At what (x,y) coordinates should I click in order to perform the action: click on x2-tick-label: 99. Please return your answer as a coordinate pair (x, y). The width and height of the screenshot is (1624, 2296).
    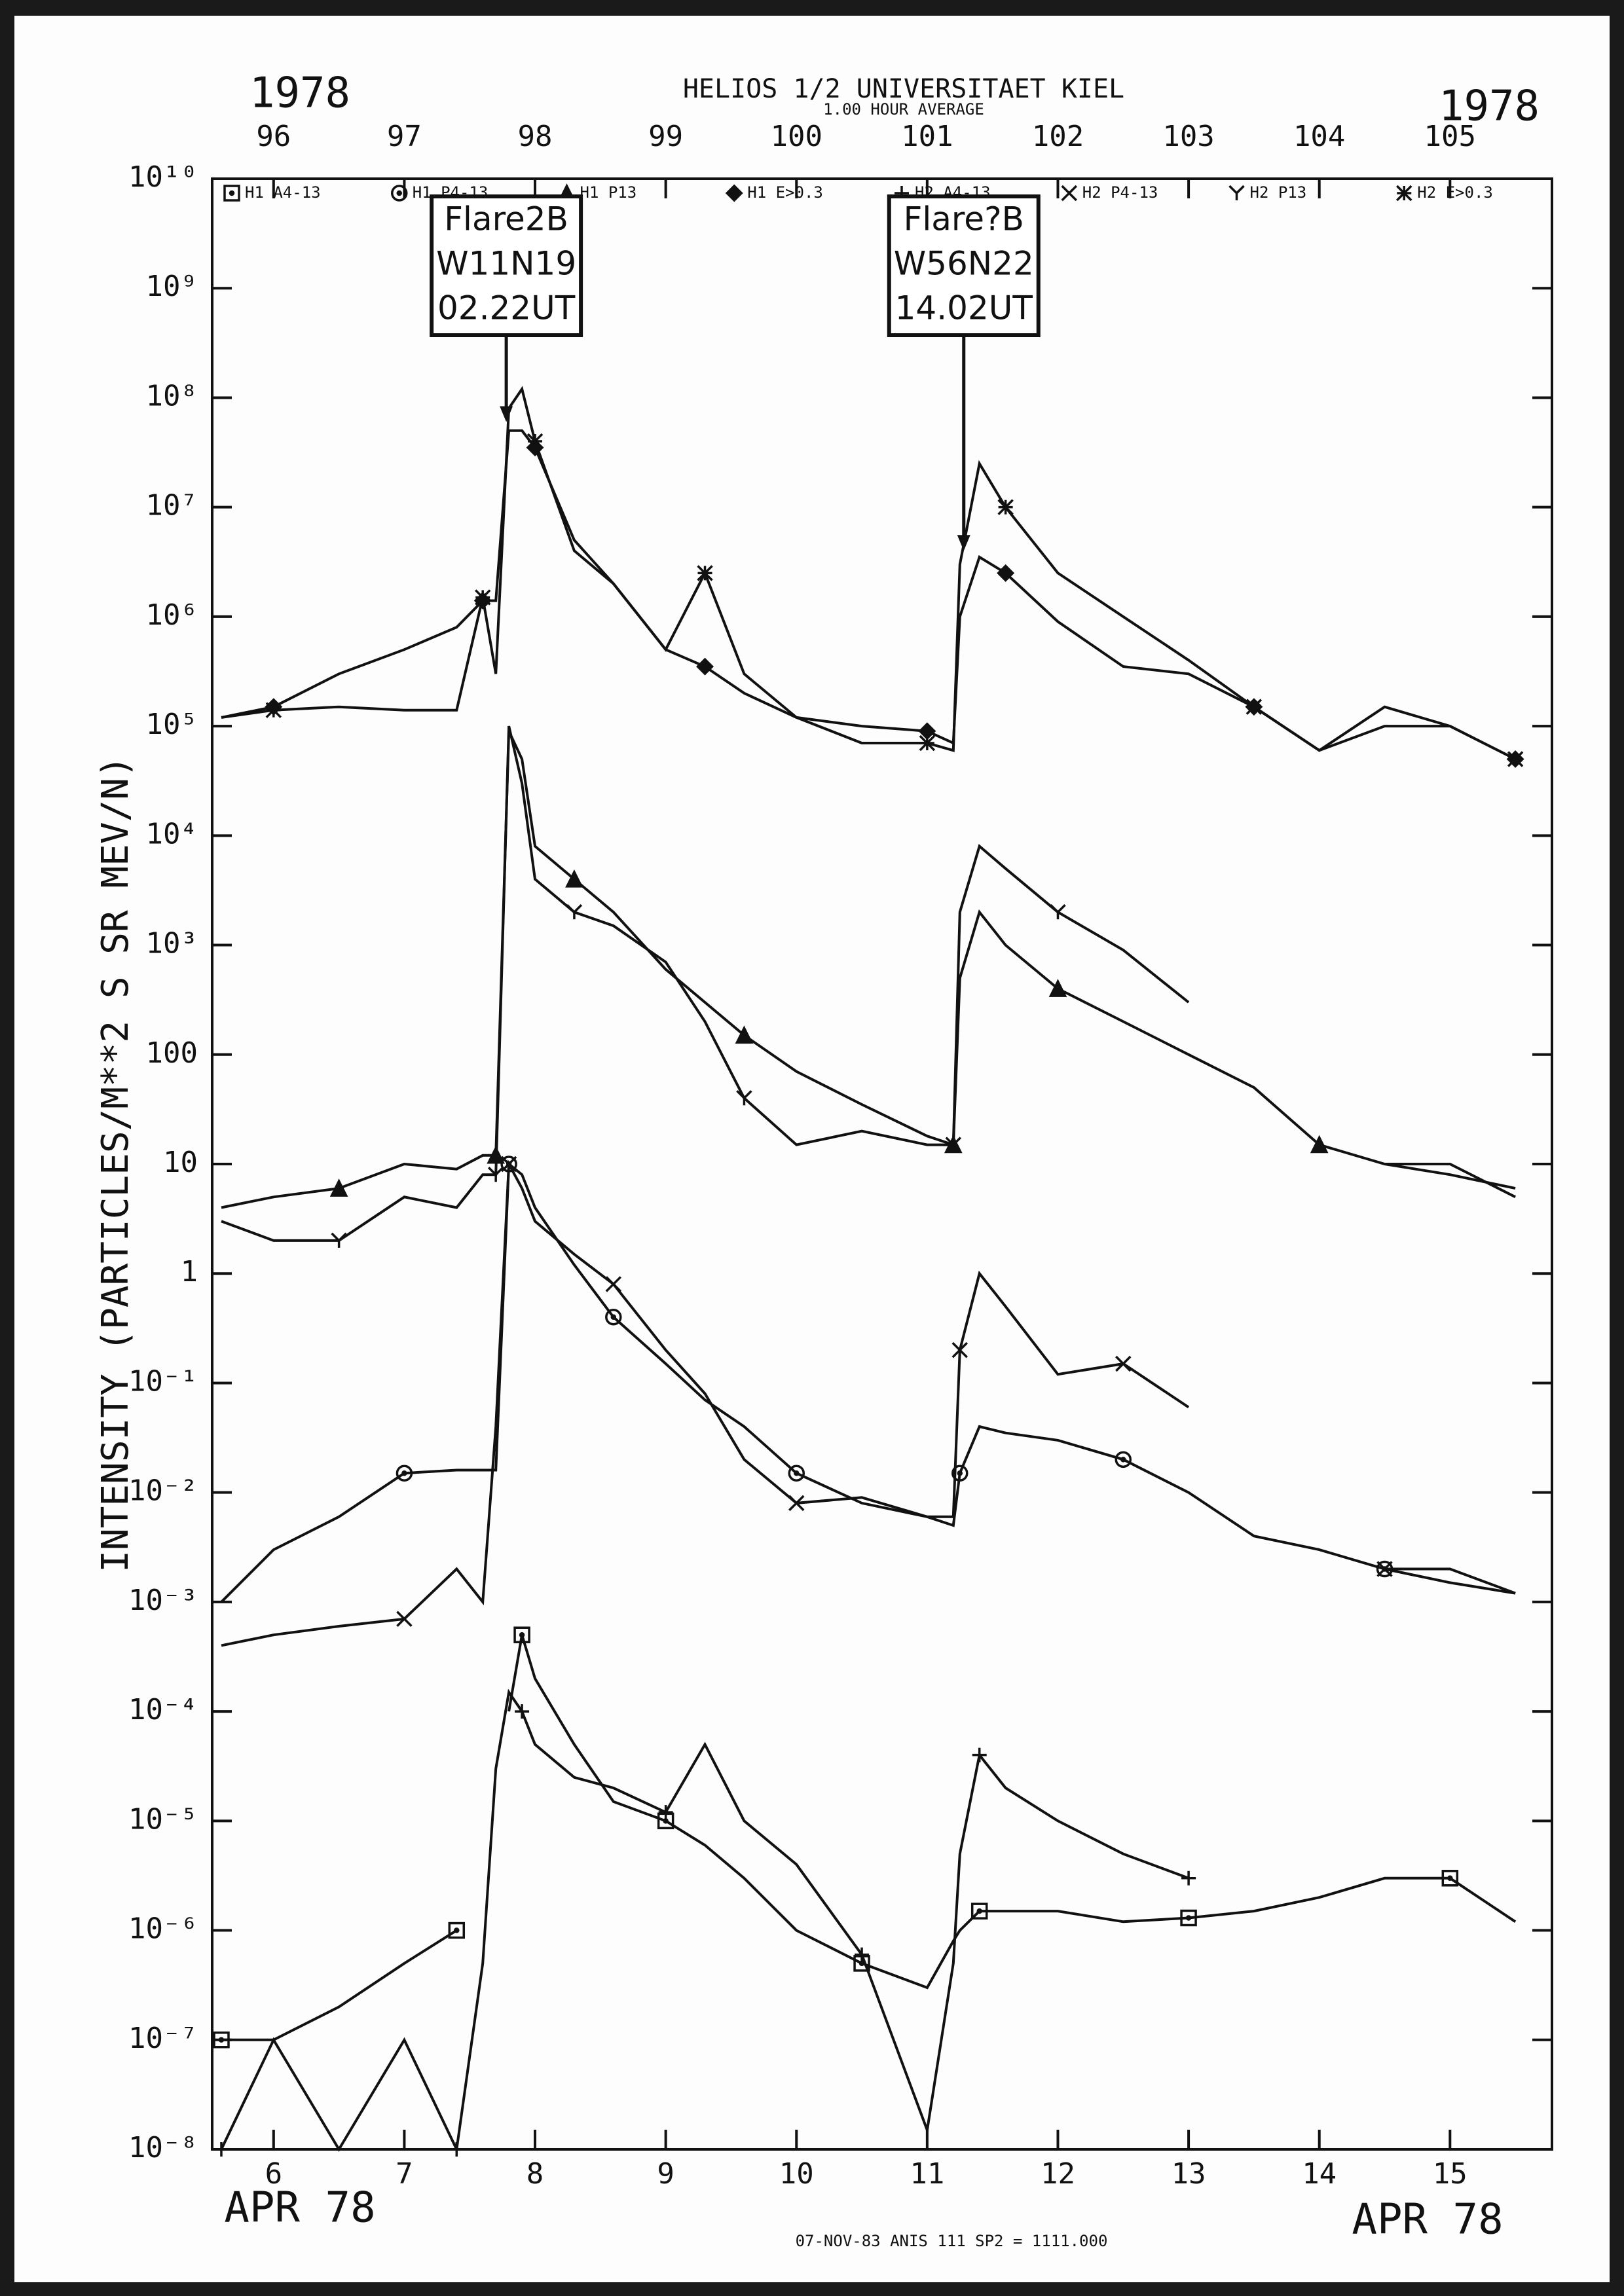
    Looking at the image, I should click on (665, 136).